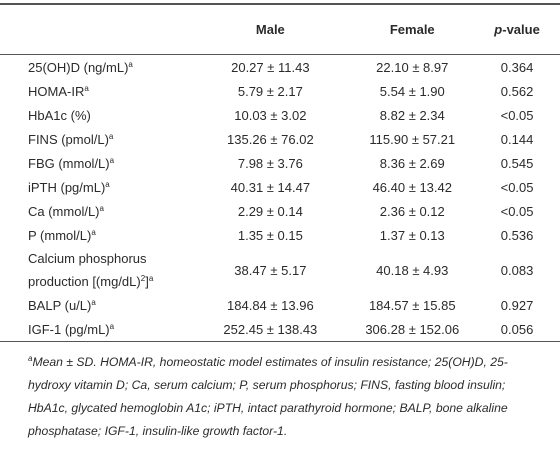  Describe the element at coordinates (517, 305) in the screenshot. I see `p-value-cell: 0.927` at that location.